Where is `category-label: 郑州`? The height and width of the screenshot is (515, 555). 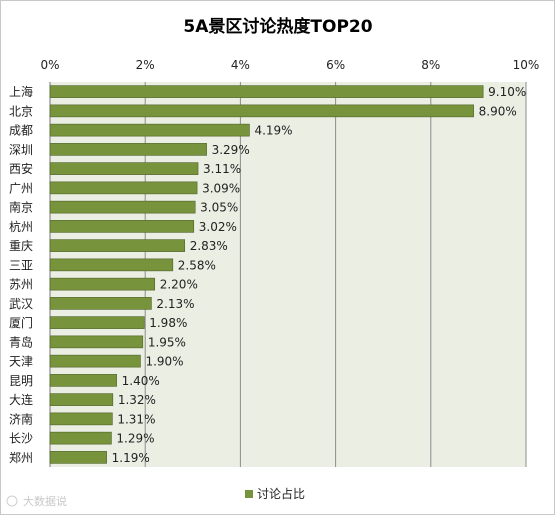
category-label: 郑州 is located at coordinates (21, 457).